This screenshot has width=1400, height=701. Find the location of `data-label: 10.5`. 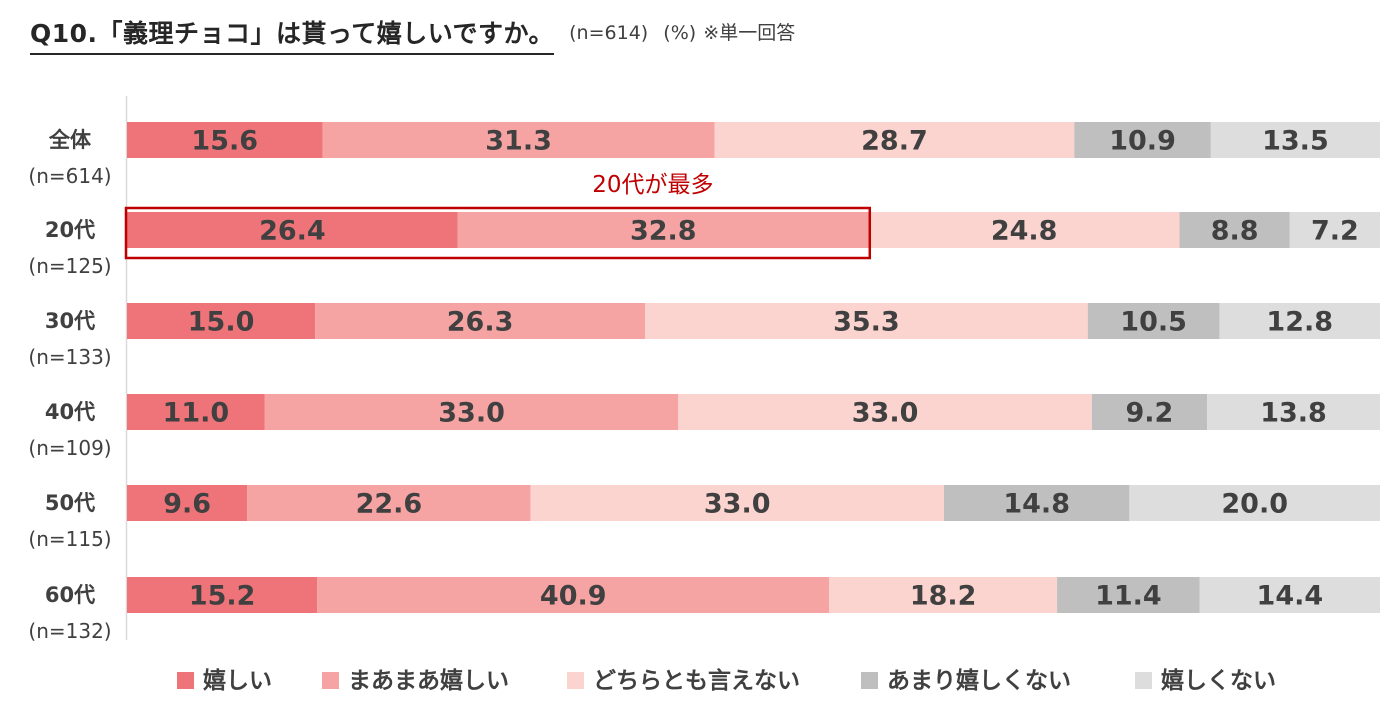

data-label: 10.5 is located at coordinates (1153, 322).